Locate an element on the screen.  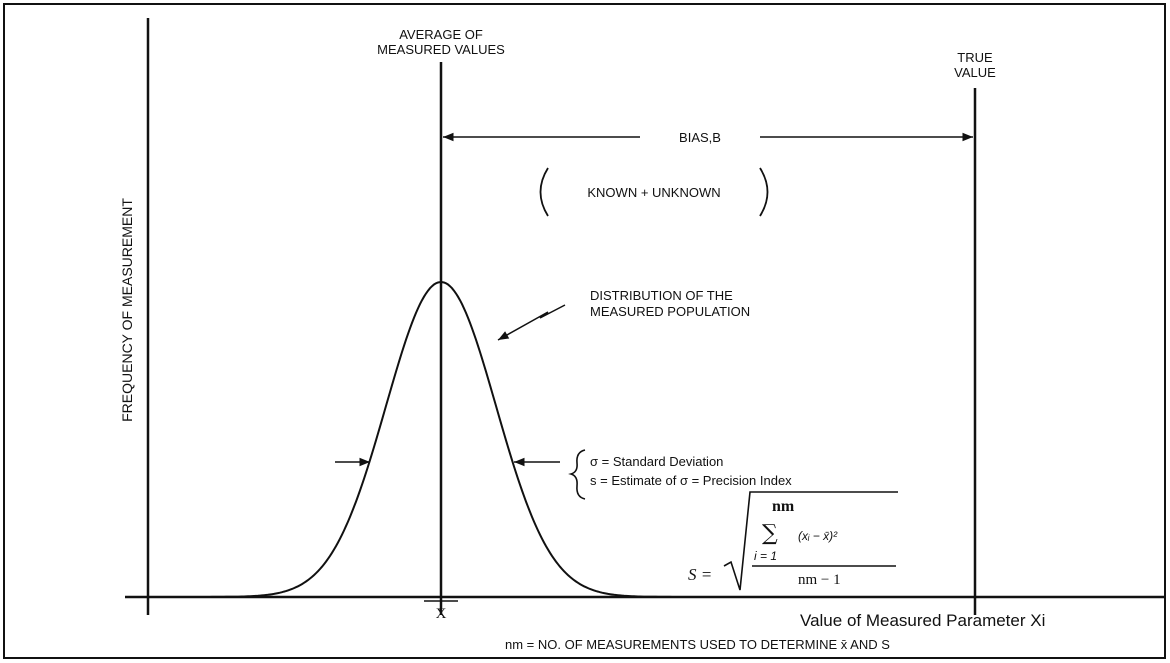
true-value-label: TRUE is located at coordinates (975, 57).